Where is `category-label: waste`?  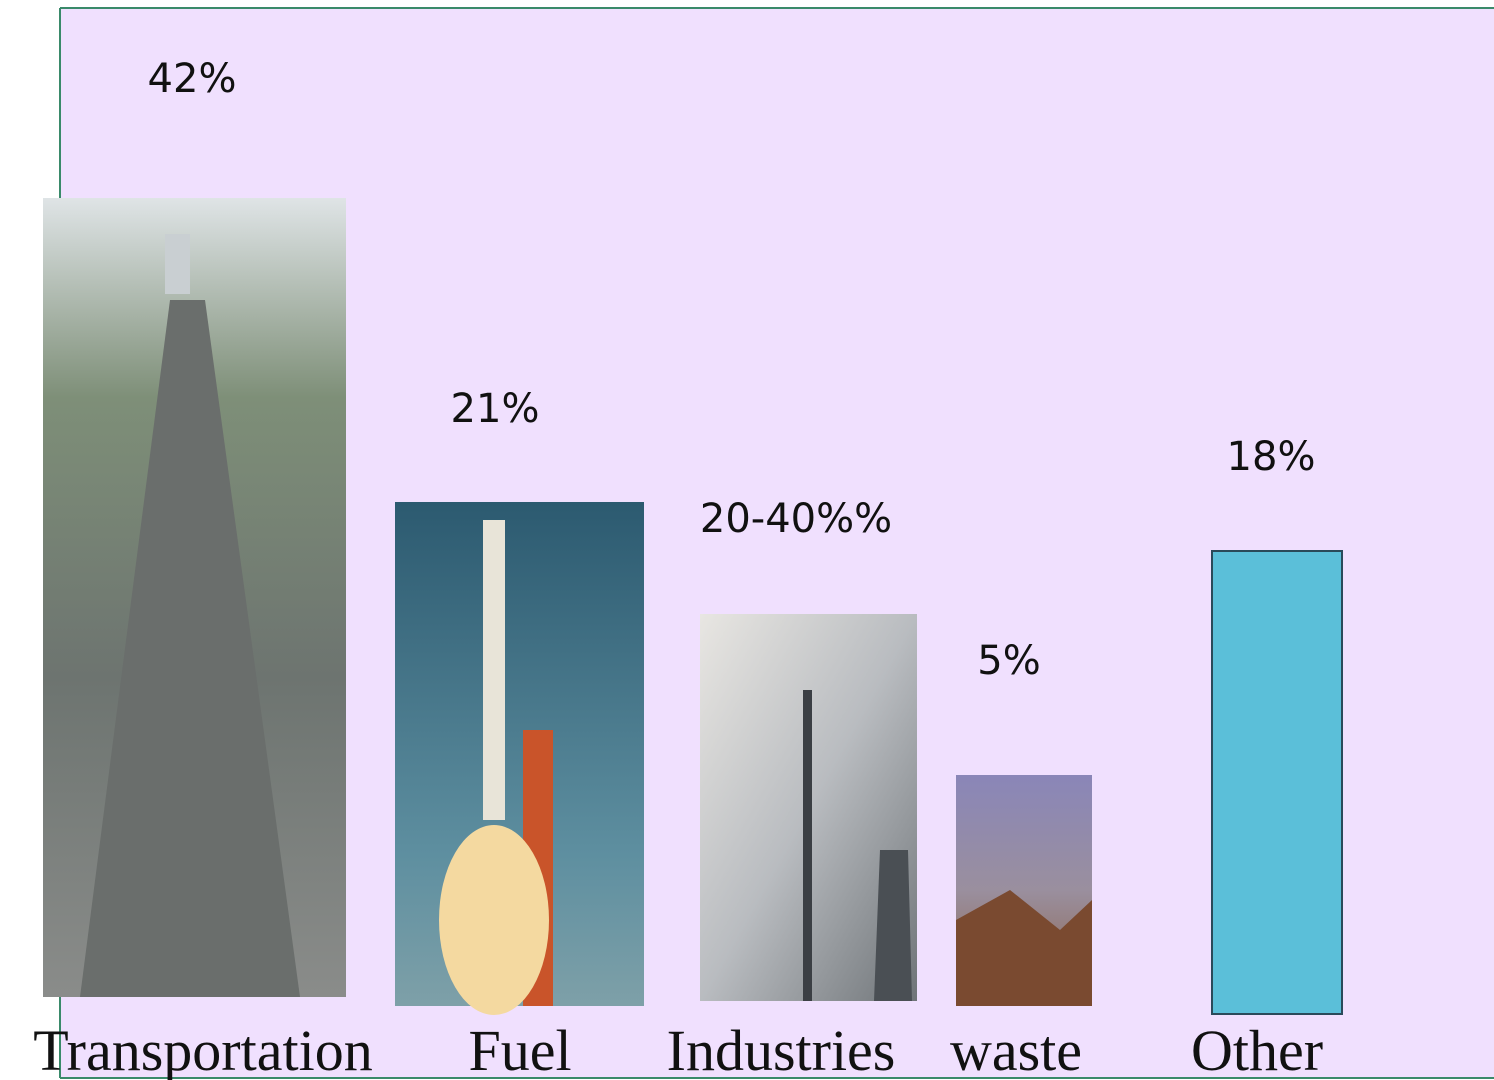
category-label: waste is located at coordinates (1016, 1049).